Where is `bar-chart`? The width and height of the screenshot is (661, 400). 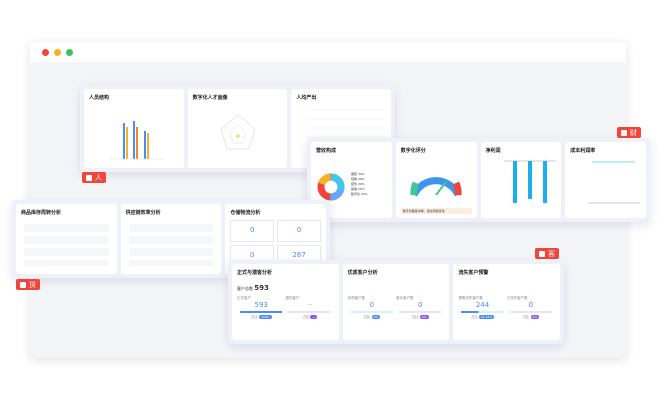
bar-chart is located at coordinates (136, 140).